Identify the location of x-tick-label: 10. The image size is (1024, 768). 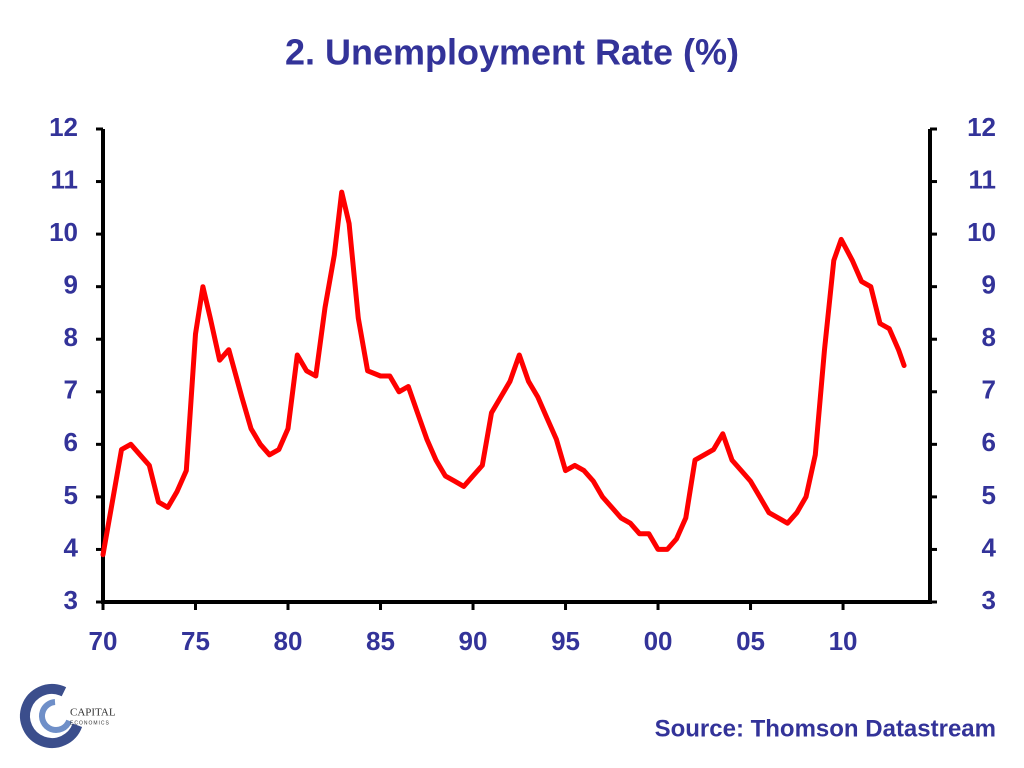
(843, 641).